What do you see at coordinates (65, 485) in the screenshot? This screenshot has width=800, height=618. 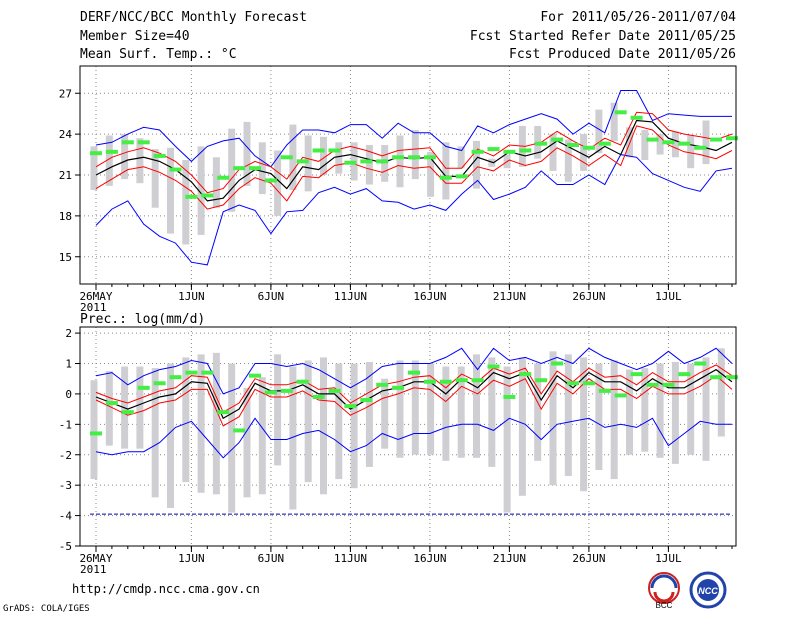 I see `y-tick-label: -3` at bounding box center [65, 485].